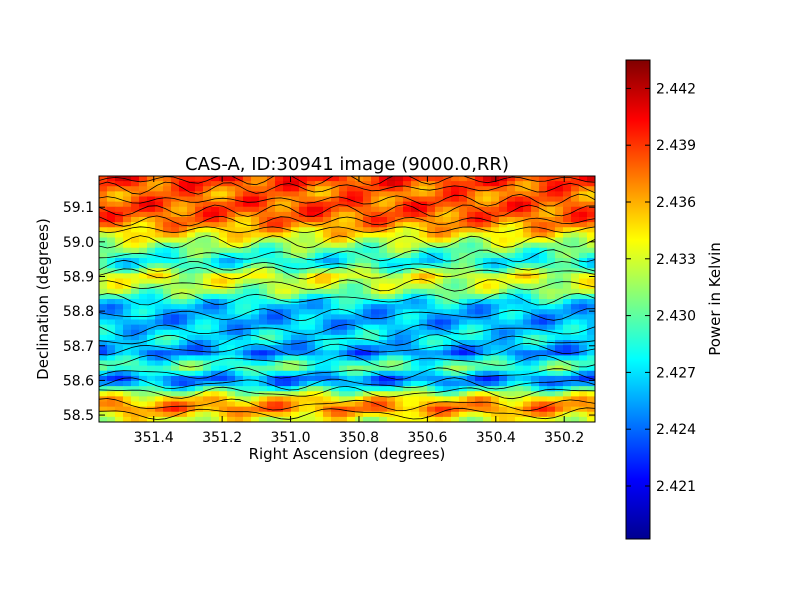 The height and width of the screenshot is (600, 800). Describe the element at coordinates (564, 438) in the screenshot. I see `x-tick-label: 350.2` at that location.